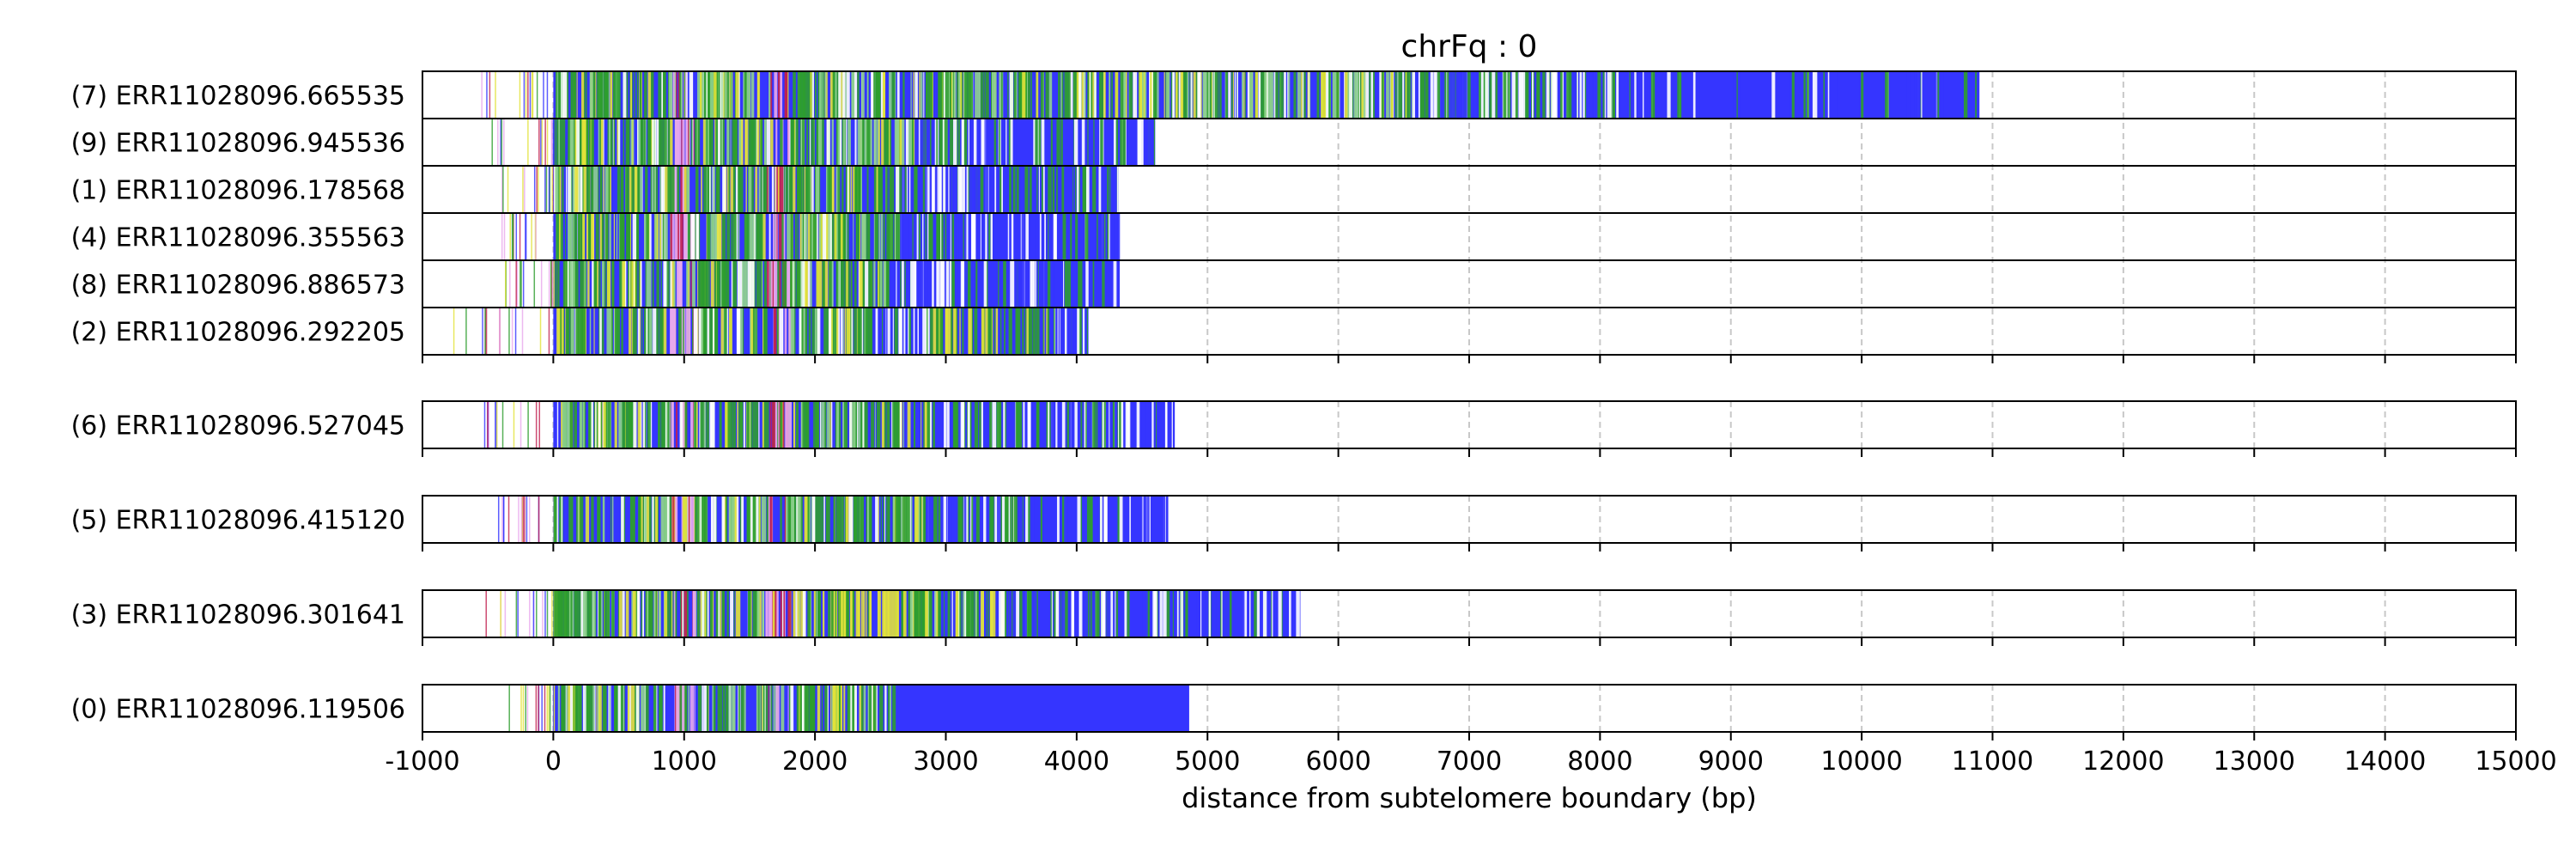 The image size is (2576, 841). Describe the element at coordinates (1470, 798) in the screenshot. I see `x-axis-label: distance from subtelomere boundary (bp)` at that location.